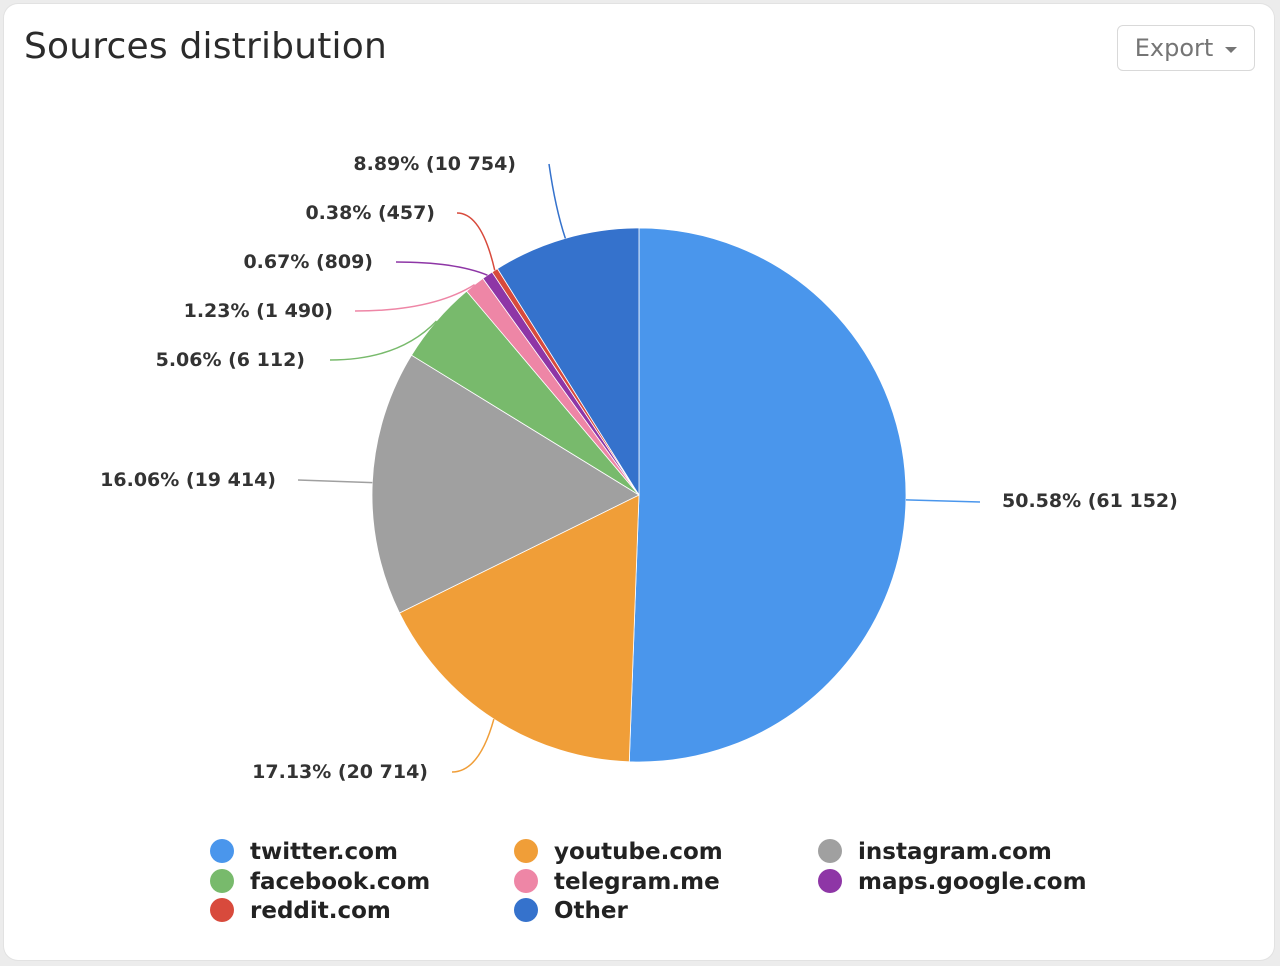 The height and width of the screenshot is (966, 1280). I want to click on data-label: 17.13% (20 714), so click(340, 772).